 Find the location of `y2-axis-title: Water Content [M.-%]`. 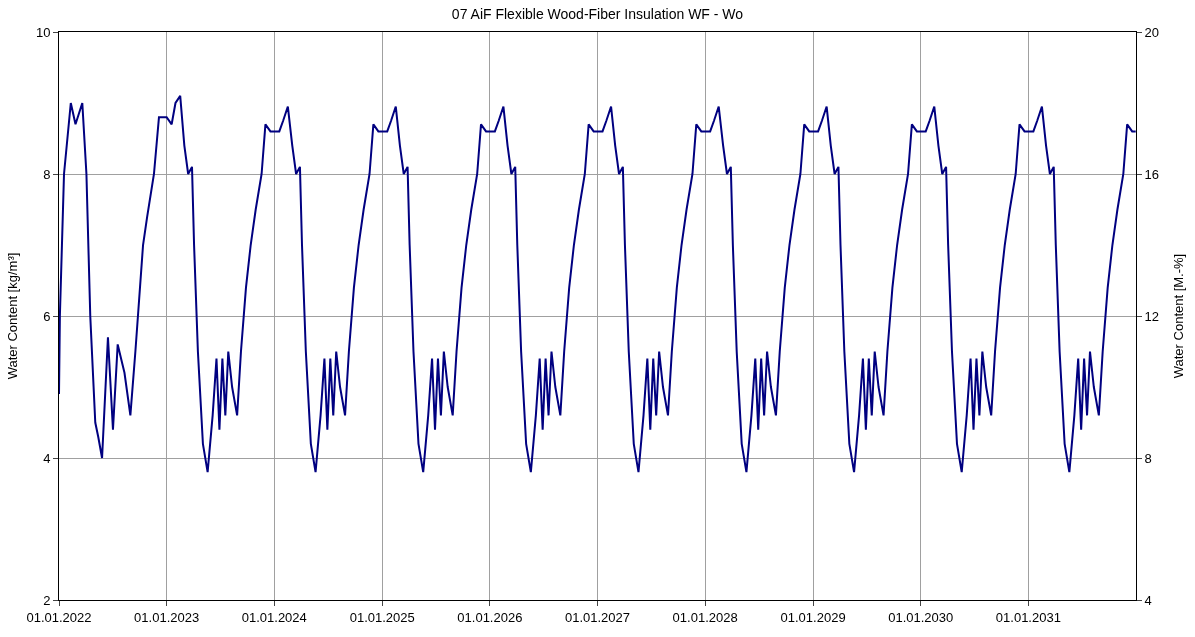

y2-axis-title: Water Content [M.-%] is located at coordinates (1178, 316).